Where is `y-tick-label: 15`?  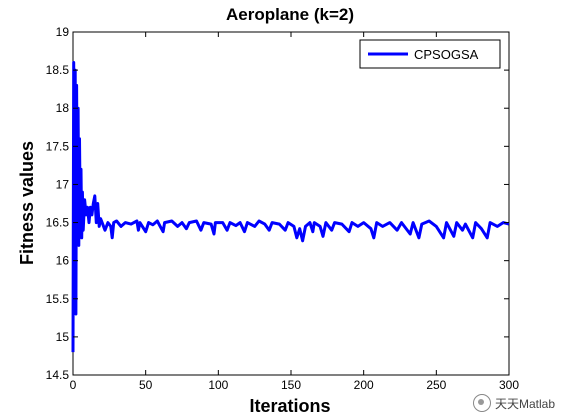
y-tick-label: 15 is located at coordinates (63, 337).